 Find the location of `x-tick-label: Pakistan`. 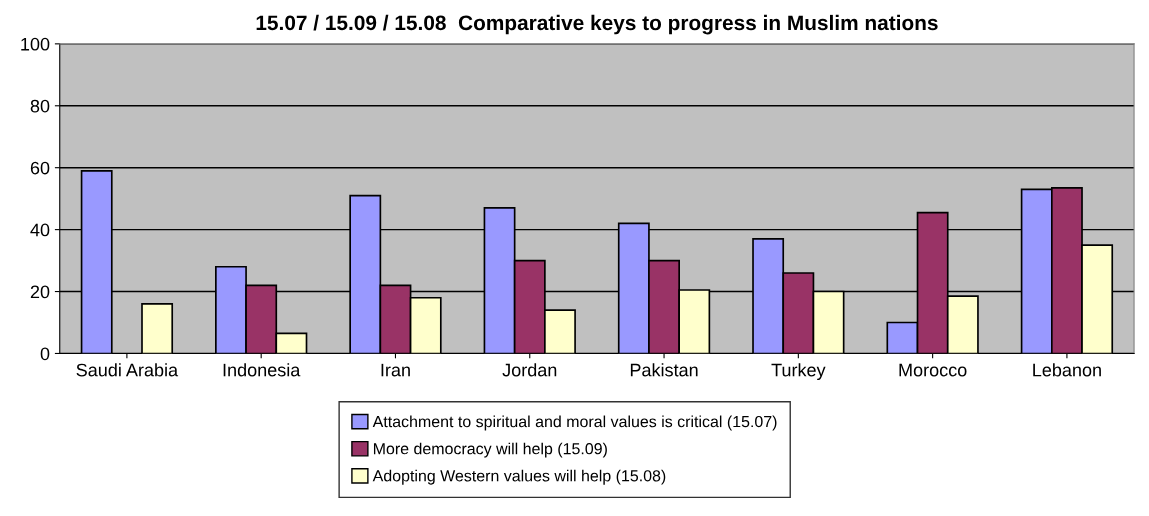

x-tick-label: Pakistan is located at coordinates (664, 370).